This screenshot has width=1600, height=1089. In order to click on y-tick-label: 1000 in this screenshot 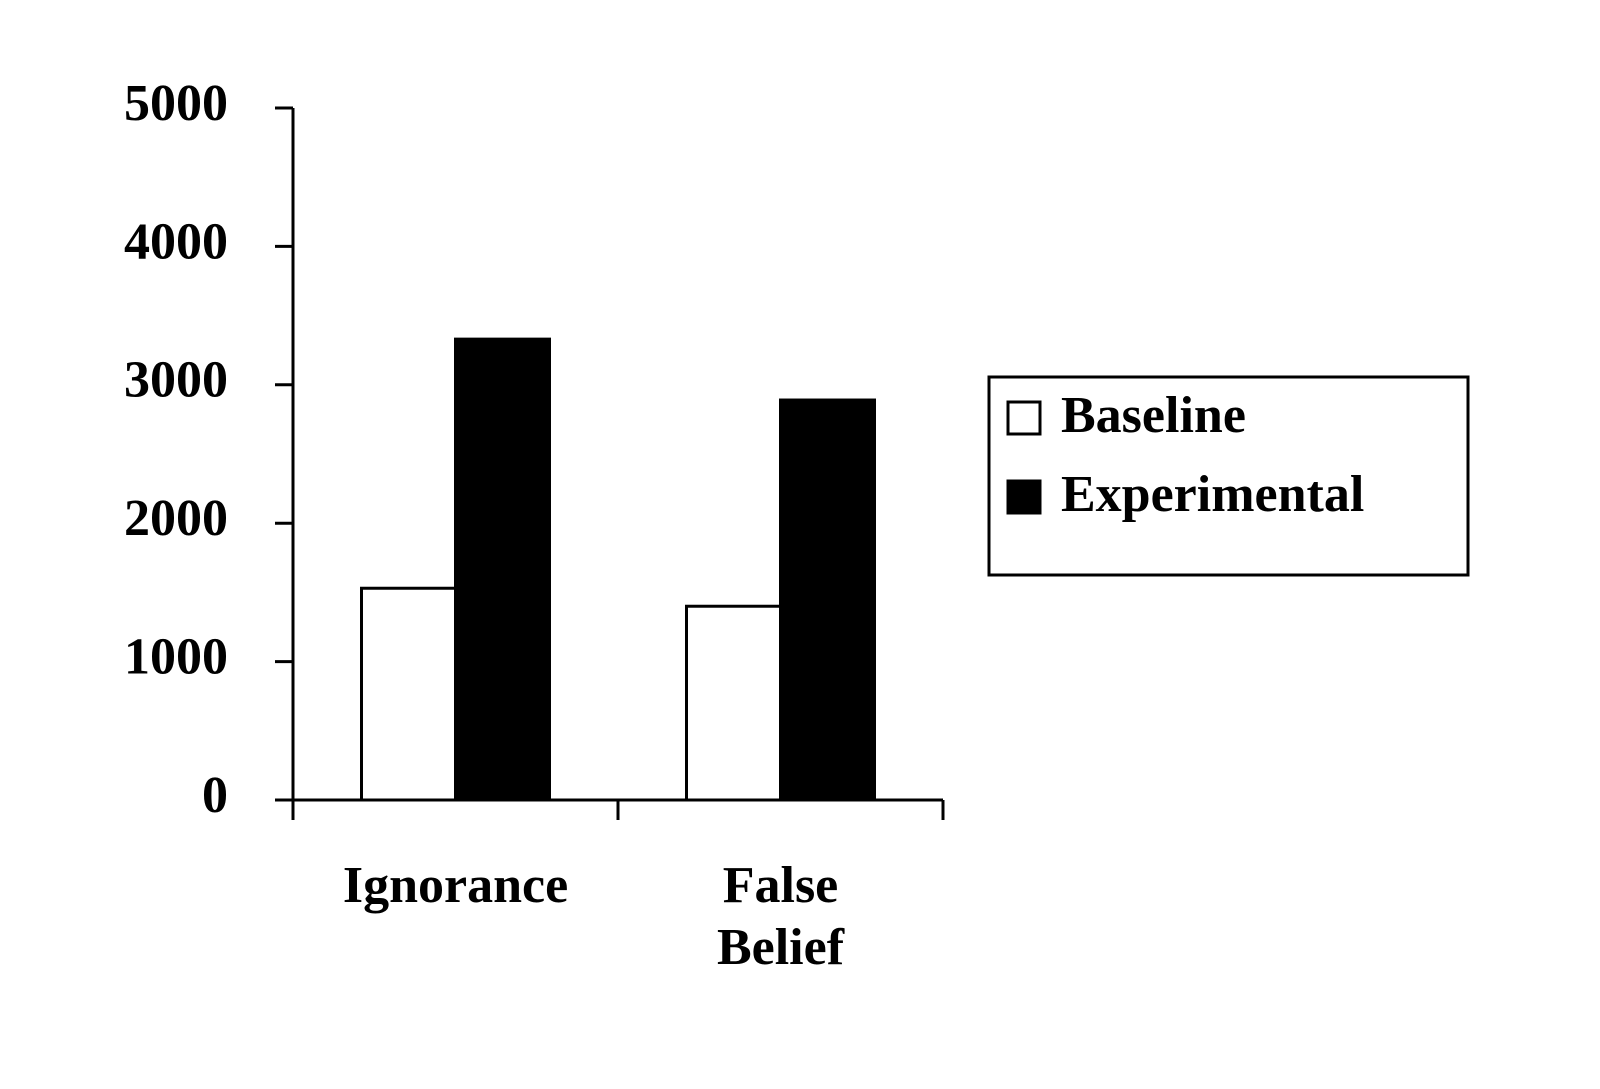, I will do `click(176, 657)`.